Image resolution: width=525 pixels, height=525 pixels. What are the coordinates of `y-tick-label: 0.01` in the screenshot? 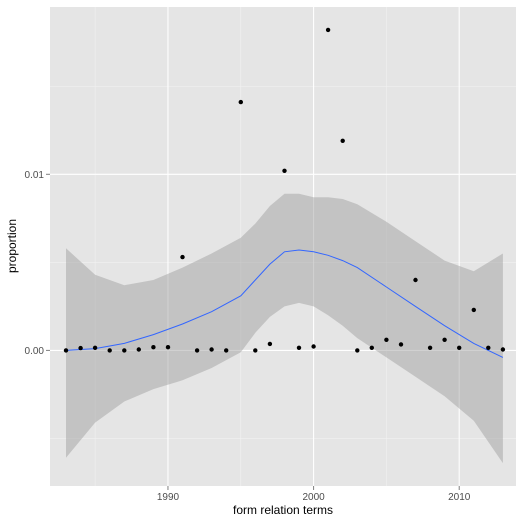 It's located at (35, 175).